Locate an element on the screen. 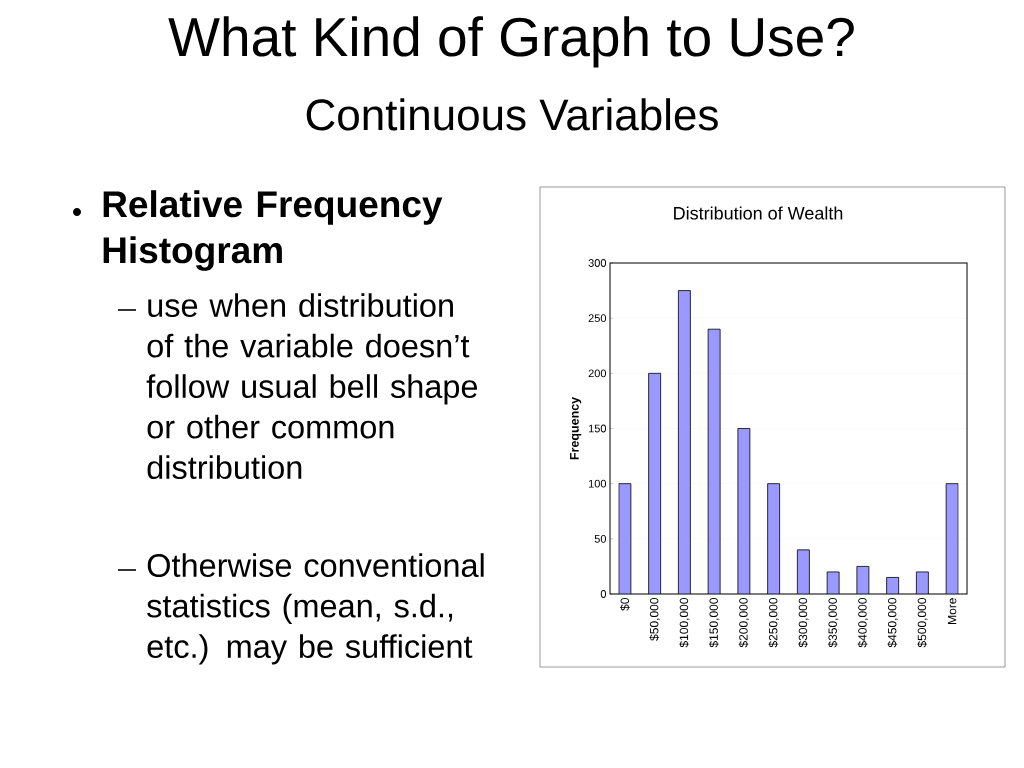 This screenshot has width=1024, height=768. x-tick-label: $100,000 is located at coordinates (684, 623).